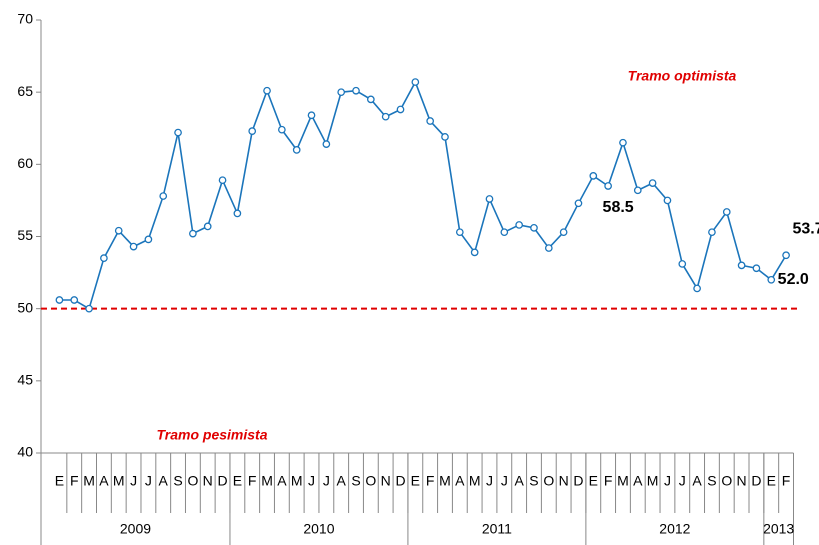 Image resolution: width=819 pixels, height=545 pixels. Describe the element at coordinates (25, 235) in the screenshot. I see `y-tick-label: 55` at that location.